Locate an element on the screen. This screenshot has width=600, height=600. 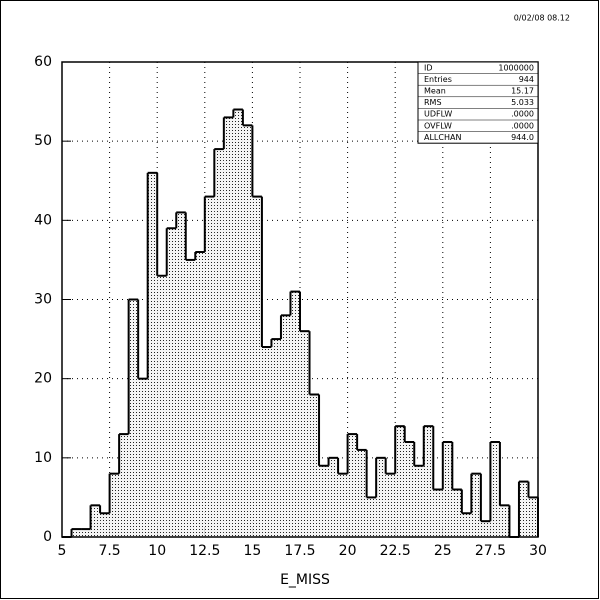
stats-label: Mean is located at coordinates (435, 91).